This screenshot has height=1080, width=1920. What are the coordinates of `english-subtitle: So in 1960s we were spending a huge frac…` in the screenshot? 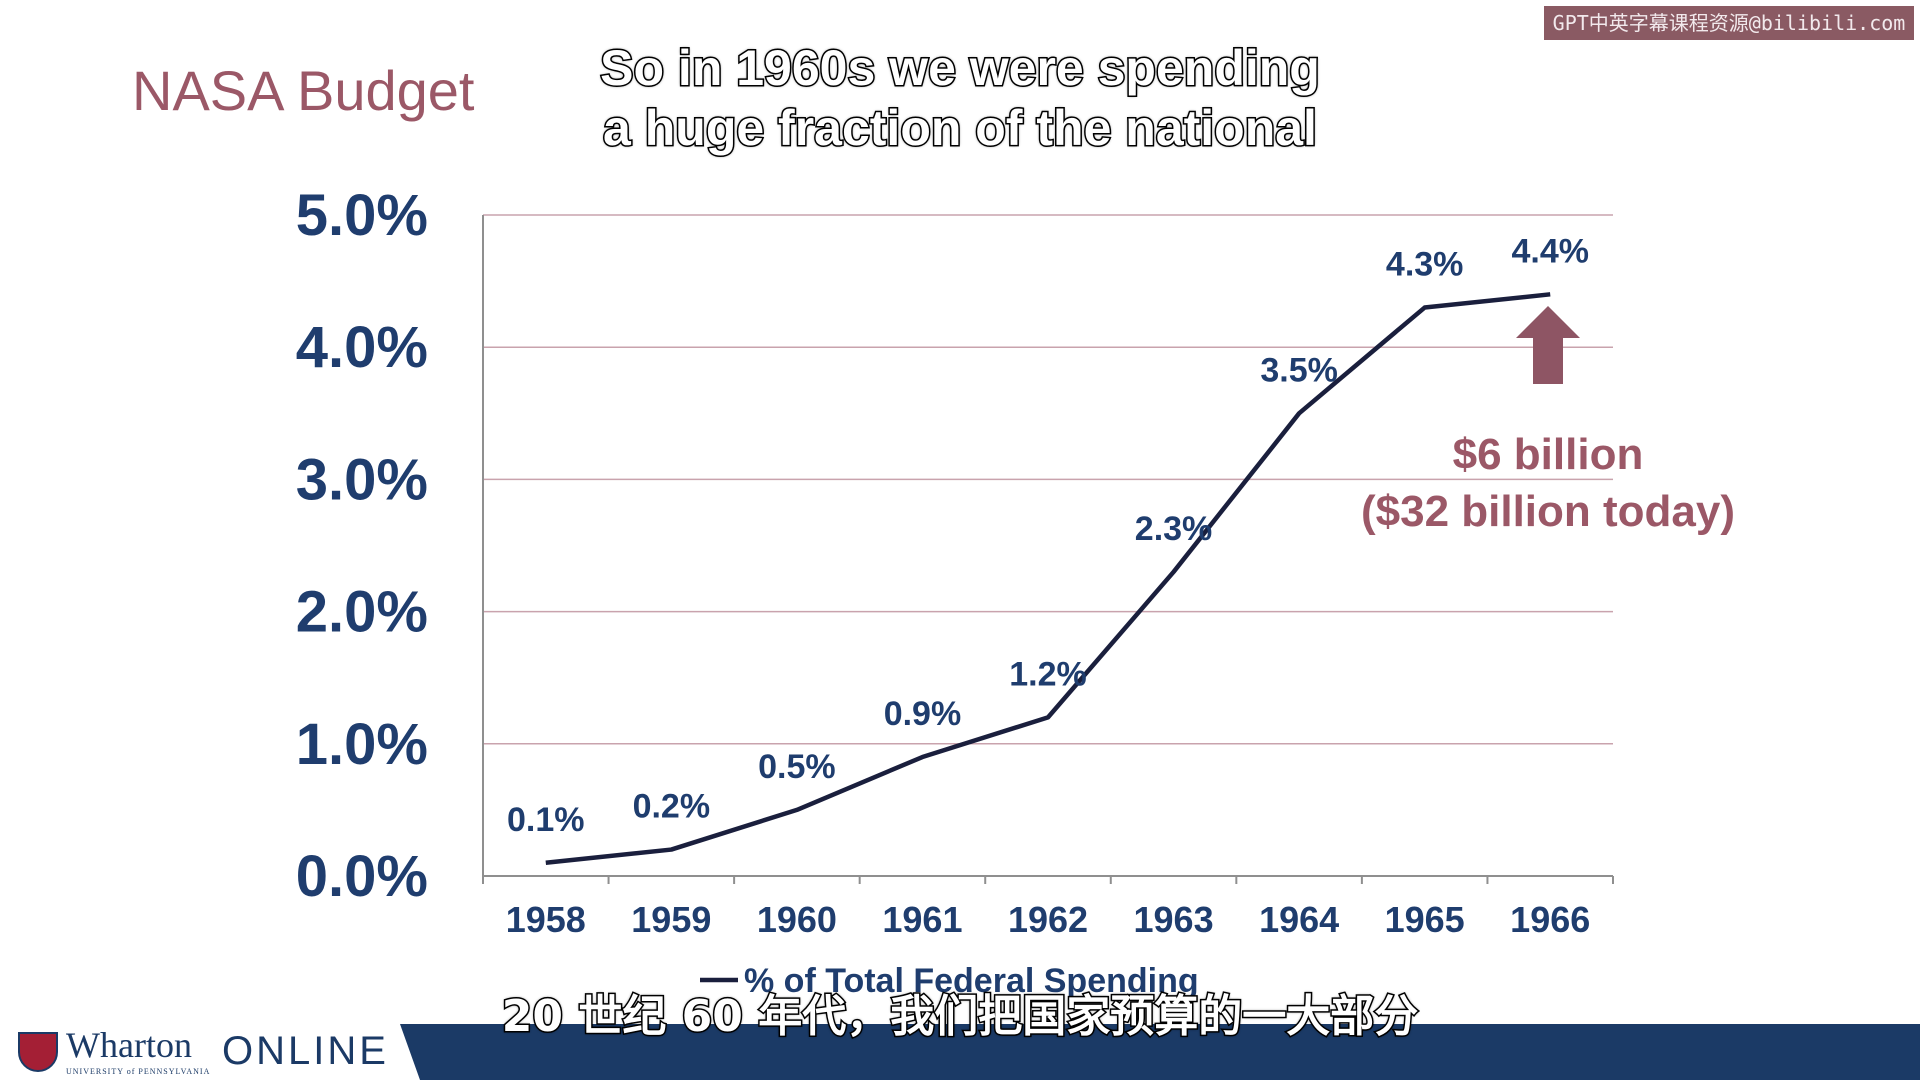 It's located at (960, 98).